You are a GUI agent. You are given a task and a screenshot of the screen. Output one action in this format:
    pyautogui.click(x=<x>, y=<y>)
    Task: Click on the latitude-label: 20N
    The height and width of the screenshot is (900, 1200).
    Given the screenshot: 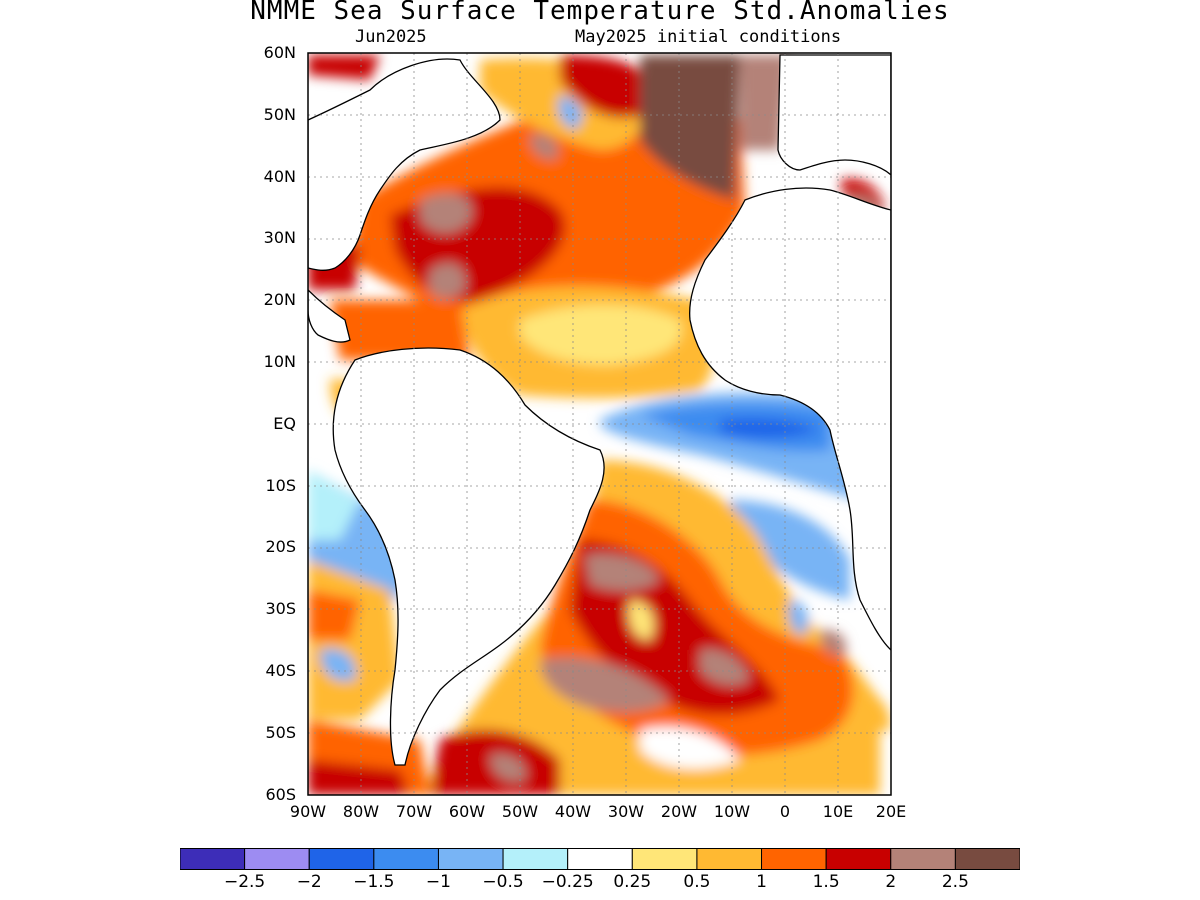 What is the action you would take?
    pyautogui.click(x=279, y=300)
    